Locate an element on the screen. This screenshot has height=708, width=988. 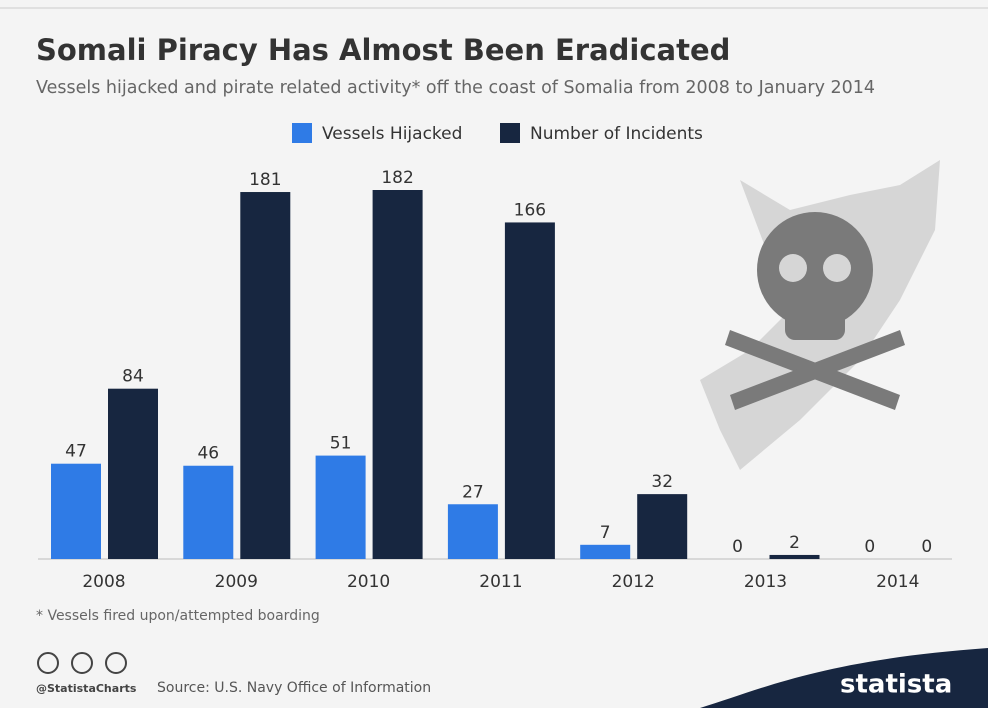
legend-label: Vessels Hijacked is located at coordinates (392, 134).